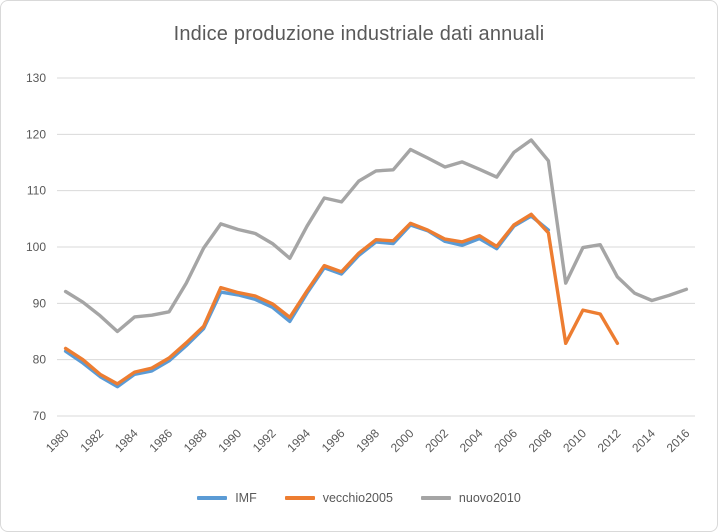  Describe the element at coordinates (333, 440) in the screenshot. I see `x-axis-label-1996: 1996` at that location.